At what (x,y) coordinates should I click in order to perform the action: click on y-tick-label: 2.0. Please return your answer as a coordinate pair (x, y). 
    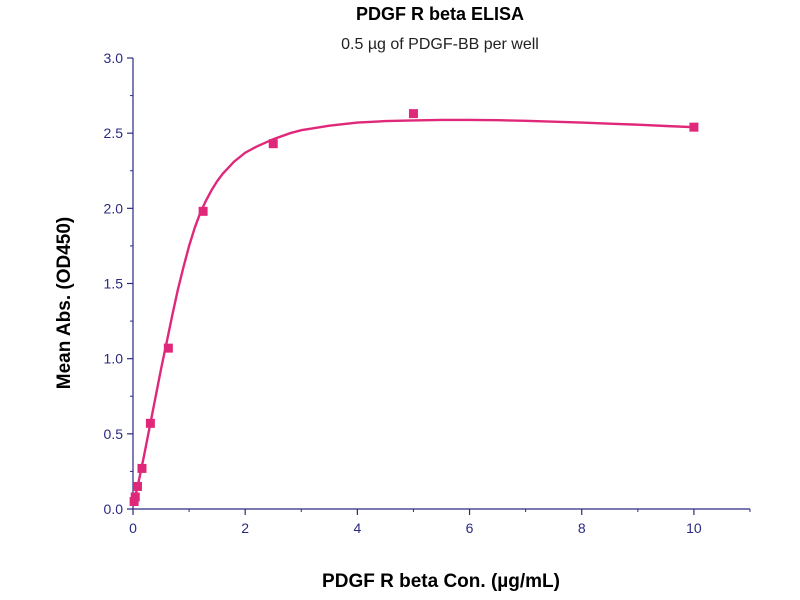
    Looking at the image, I should click on (114, 208).